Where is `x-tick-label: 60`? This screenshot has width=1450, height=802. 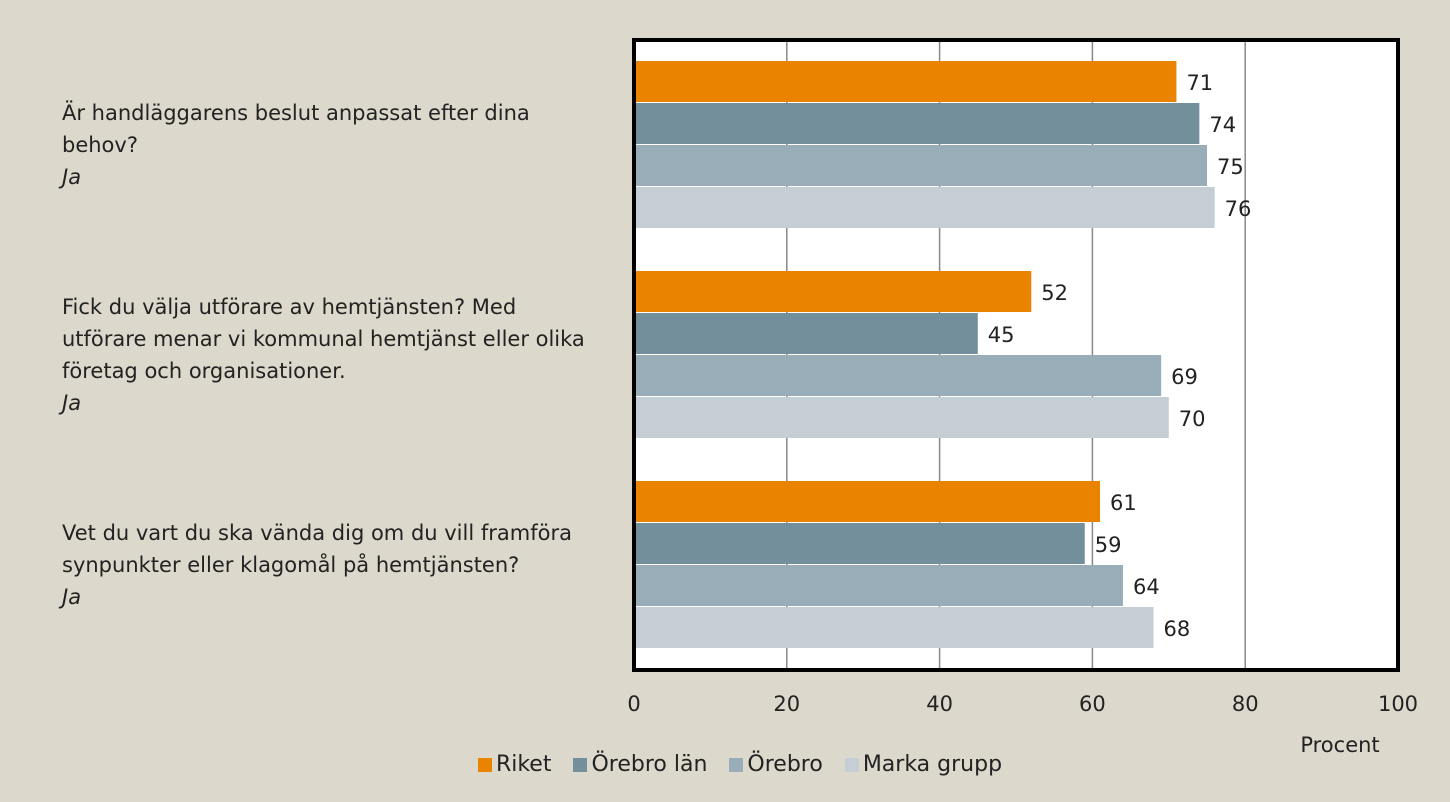
x-tick-label: 60 is located at coordinates (1092, 704).